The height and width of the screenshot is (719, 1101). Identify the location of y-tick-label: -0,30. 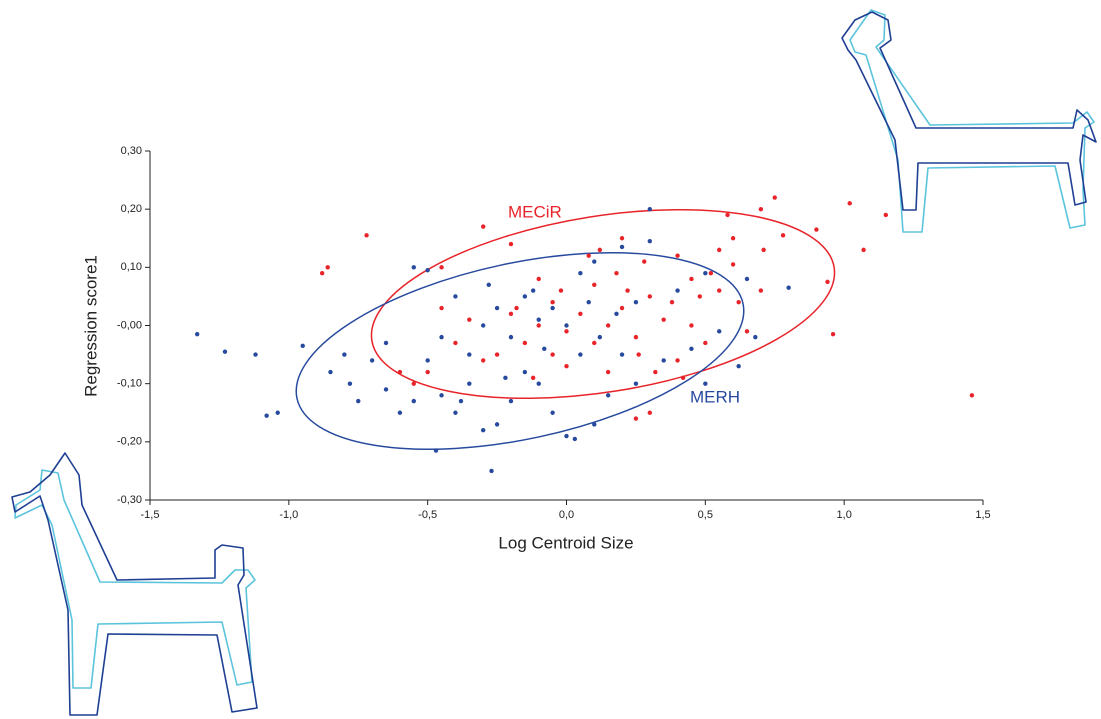
(129, 500).